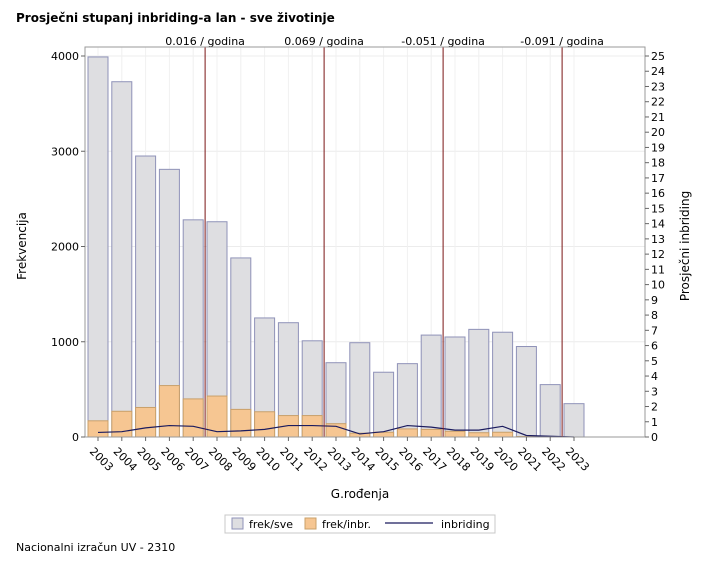  Describe the element at coordinates (339, 459) in the screenshot. I see `x-tick-label: 2013` at that location.